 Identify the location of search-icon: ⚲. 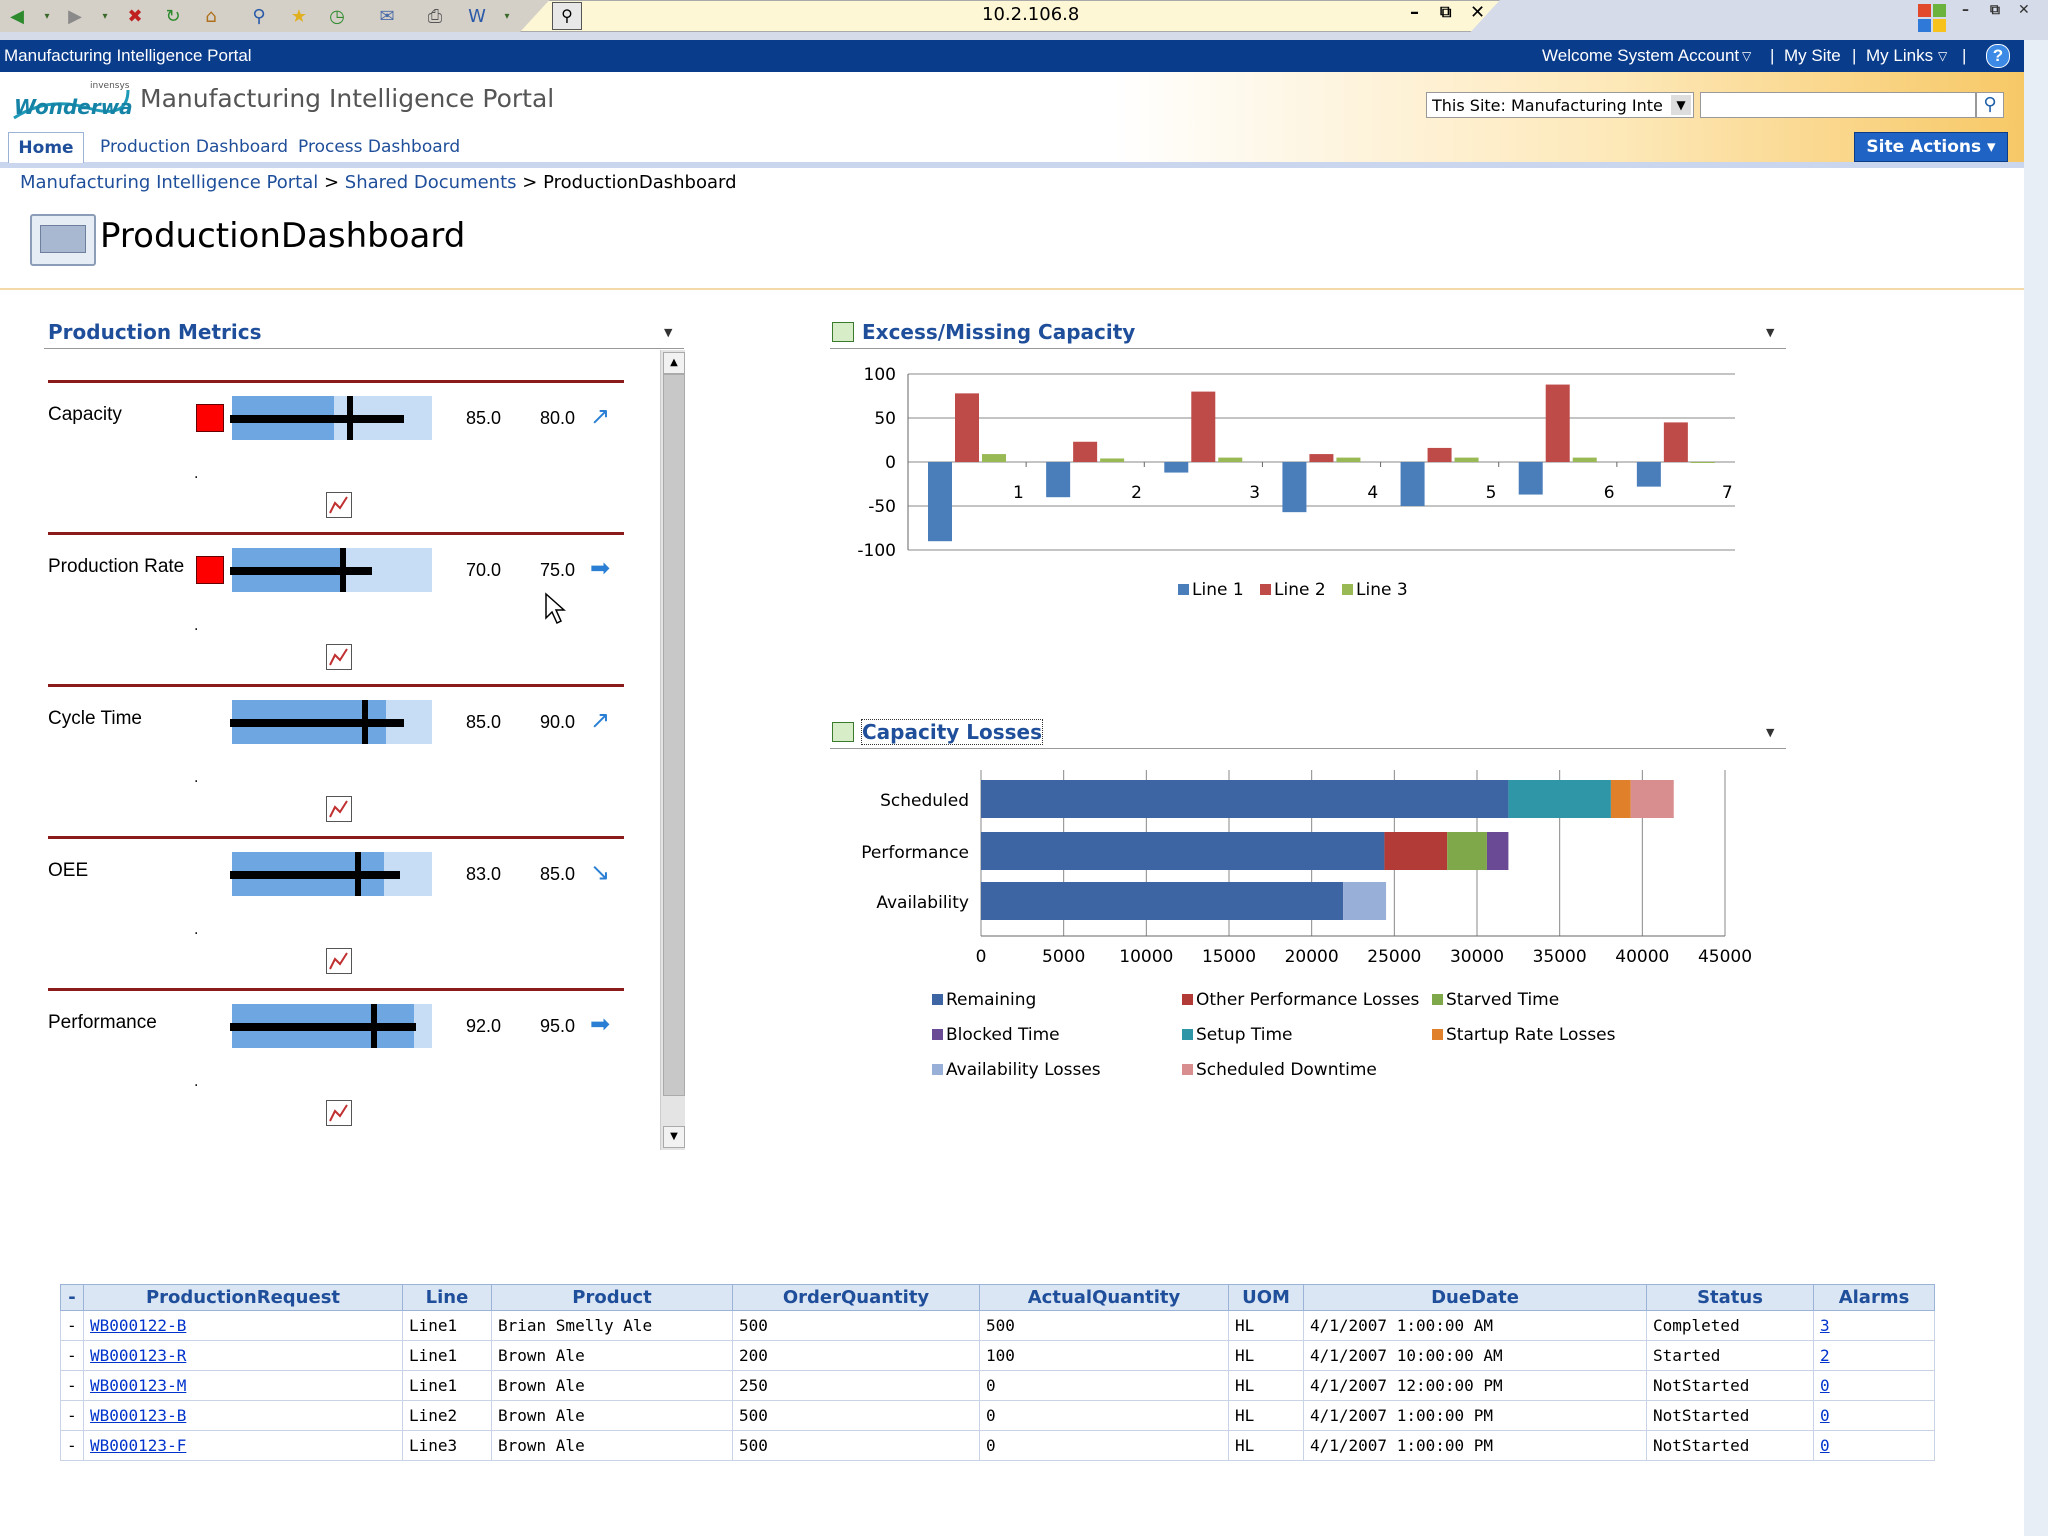
(259, 16).